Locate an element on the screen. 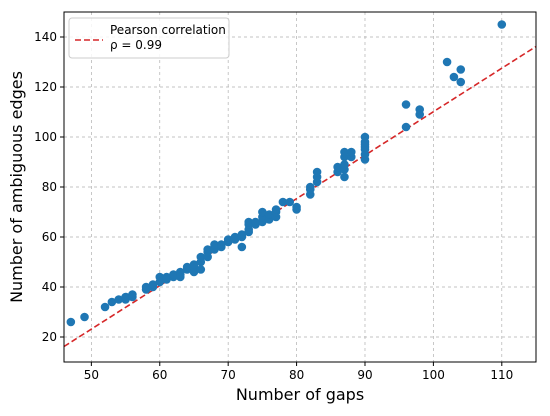 This screenshot has height=416, width=550. legend-line2: ρ = 0.99 is located at coordinates (136, 45).